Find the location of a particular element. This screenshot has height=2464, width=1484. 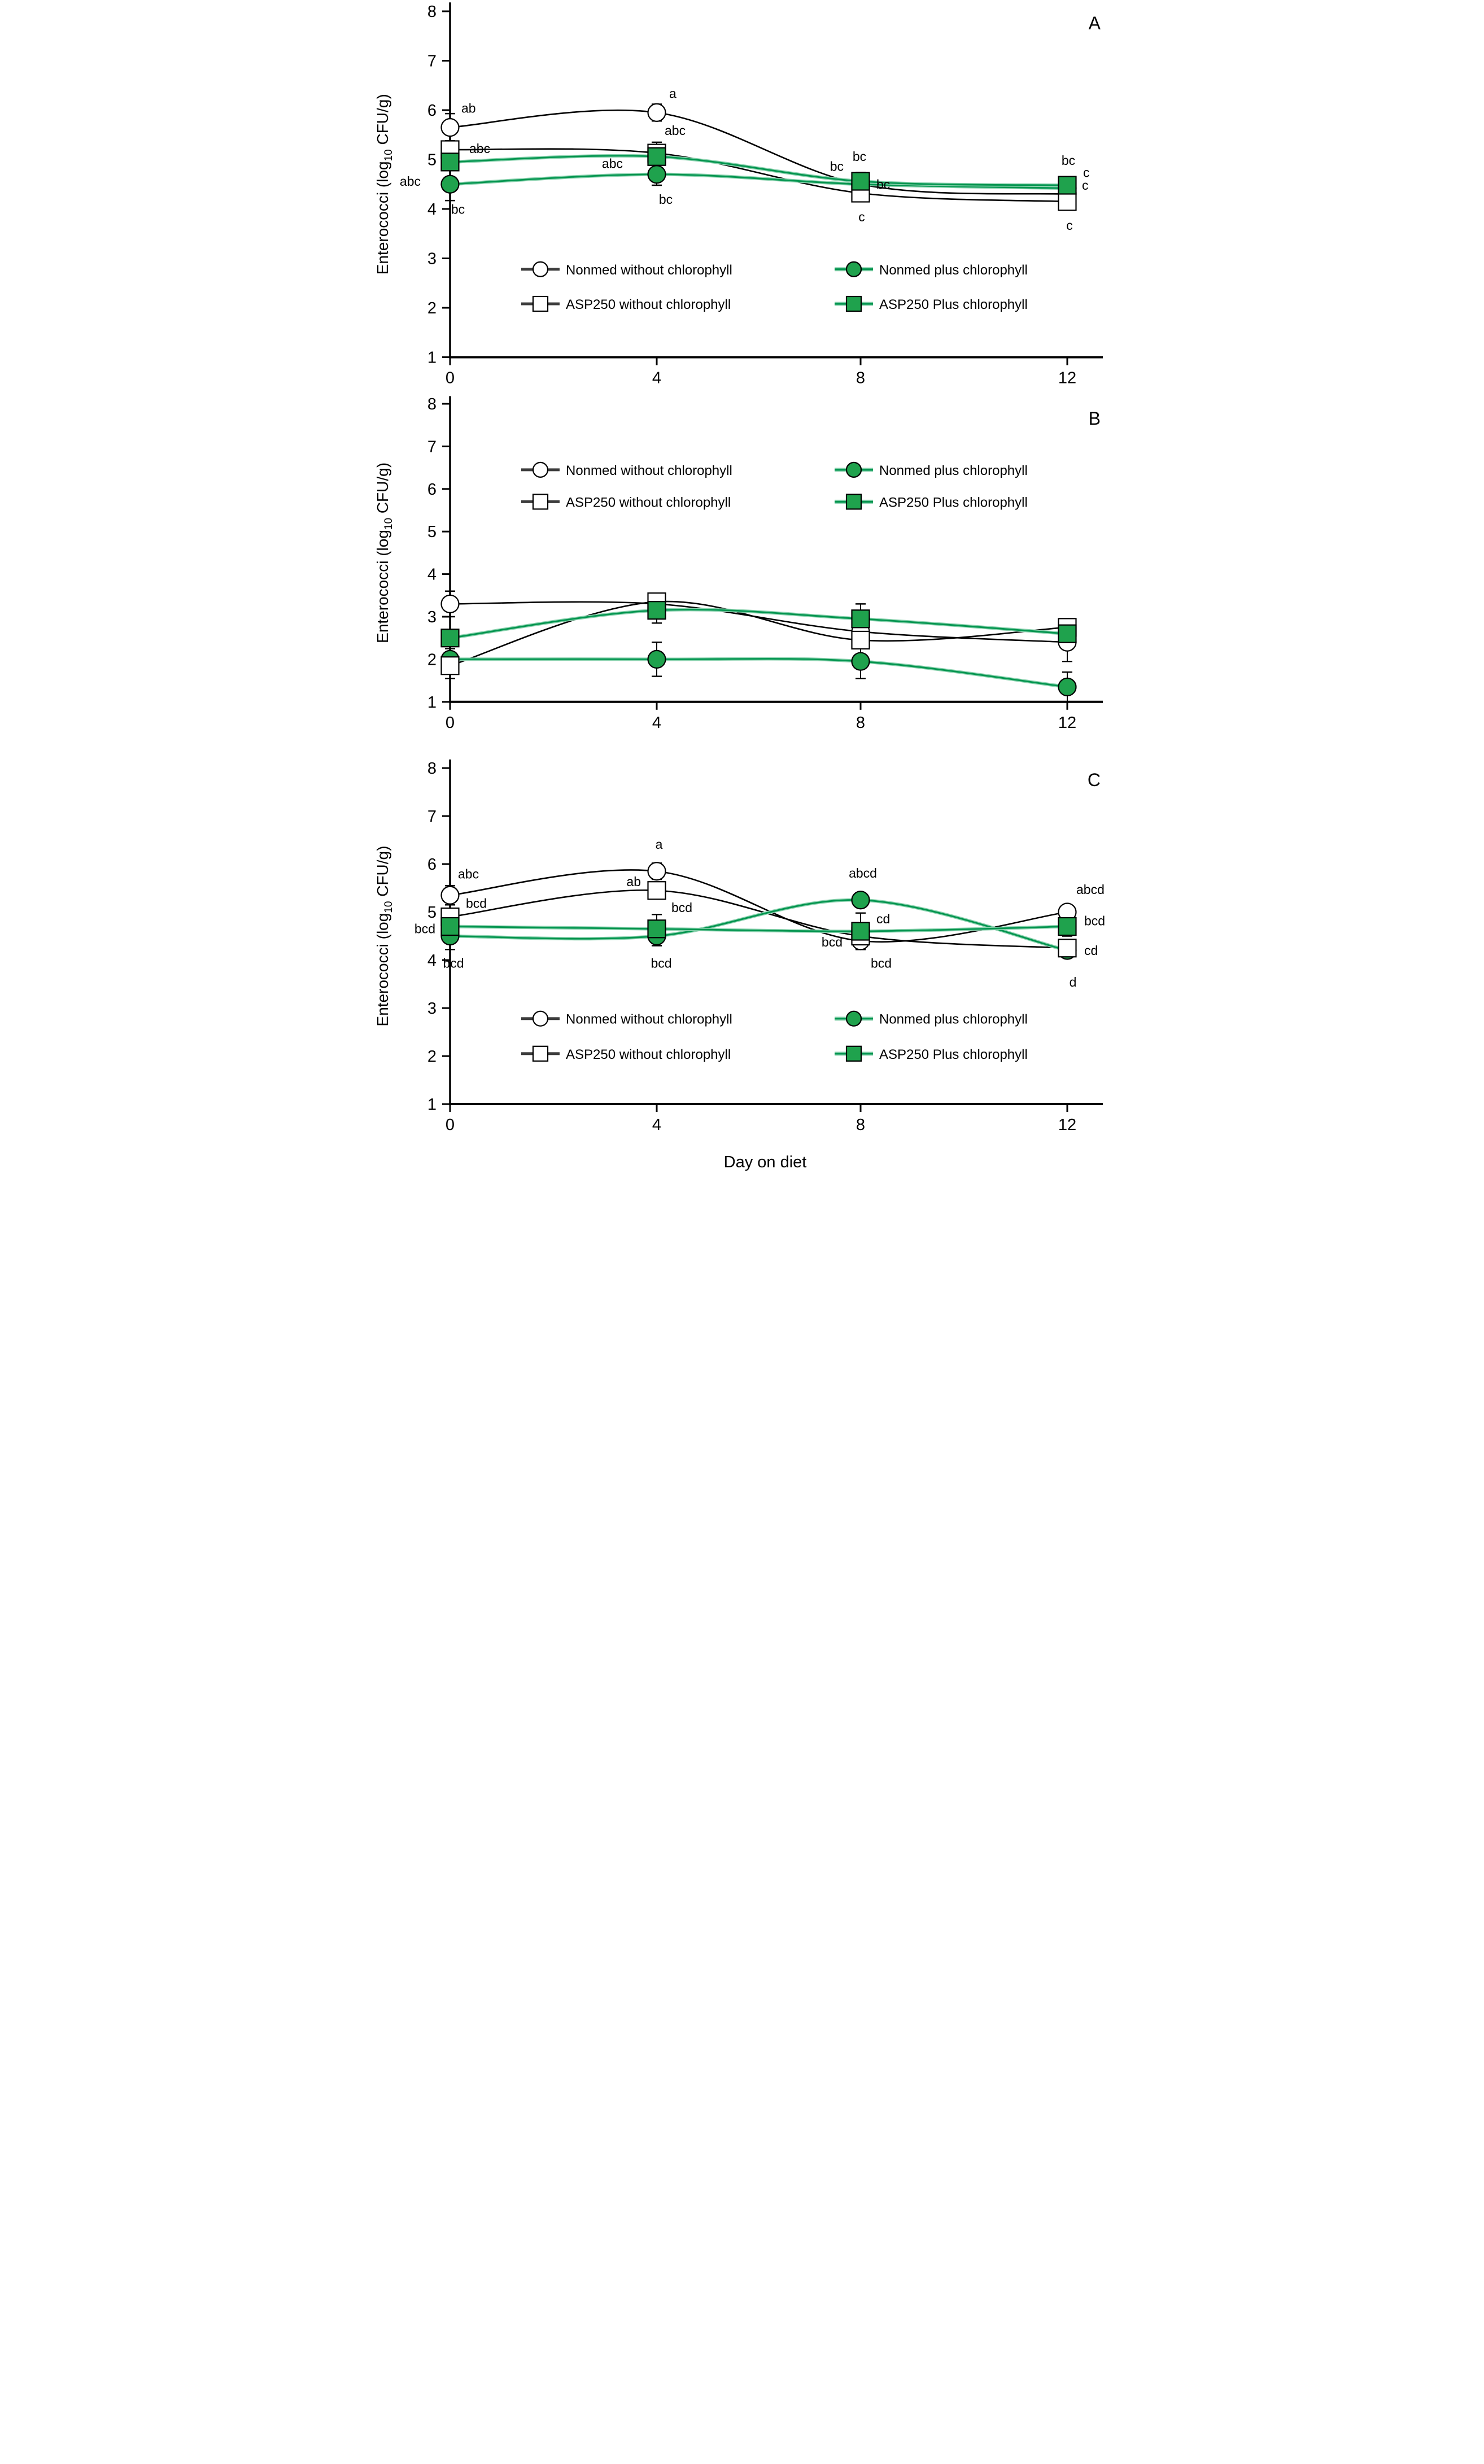

y-tick-label: 8 is located at coordinates (432, 12).